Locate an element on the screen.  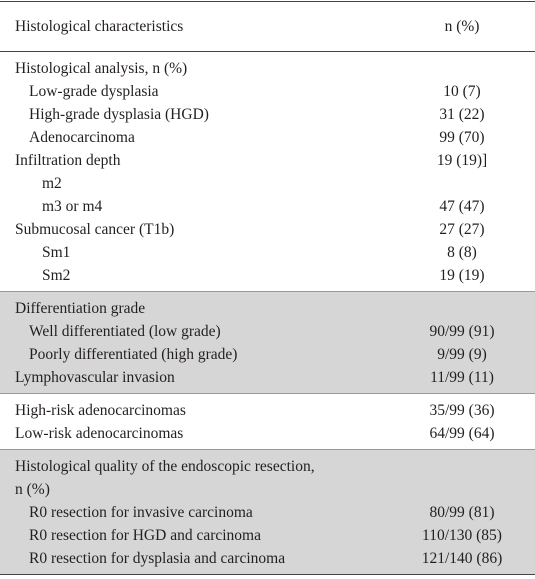
table-row: Histological analysis, n (%) is located at coordinates (267, 68).